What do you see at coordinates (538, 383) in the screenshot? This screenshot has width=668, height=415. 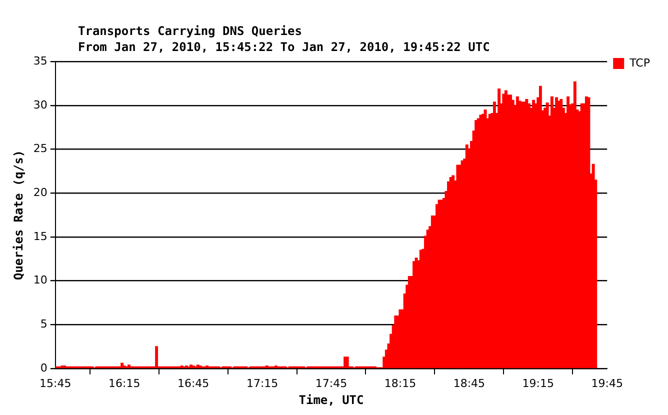 I see `x-tick-label: 19:15` at bounding box center [538, 383].